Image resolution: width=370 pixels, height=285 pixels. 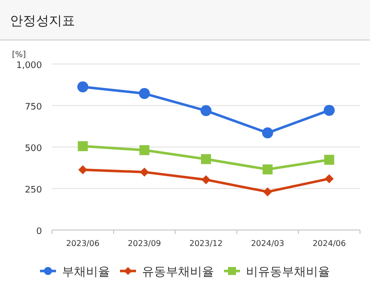 What do you see at coordinates (29, 66) in the screenshot?
I see `y-tick-label: 1,000` at bounding box center [29, 66].